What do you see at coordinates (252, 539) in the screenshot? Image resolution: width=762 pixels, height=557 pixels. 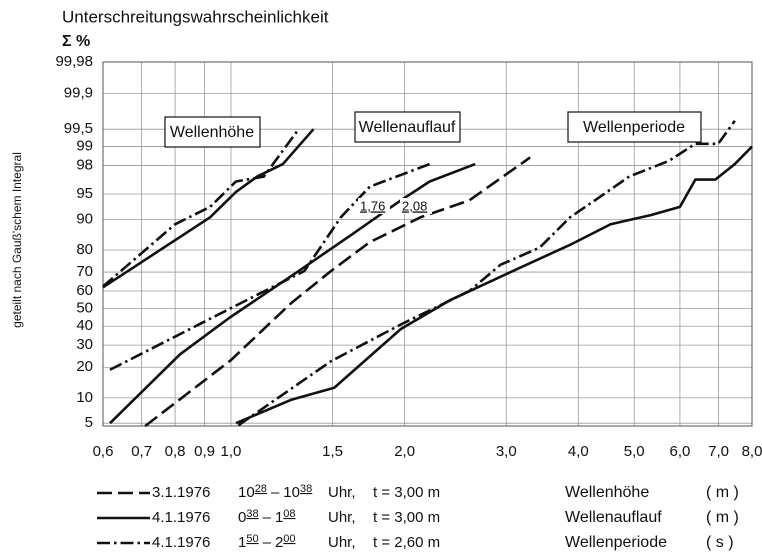 I see `legend-time-part: 50` at bounding box center [252, 539].